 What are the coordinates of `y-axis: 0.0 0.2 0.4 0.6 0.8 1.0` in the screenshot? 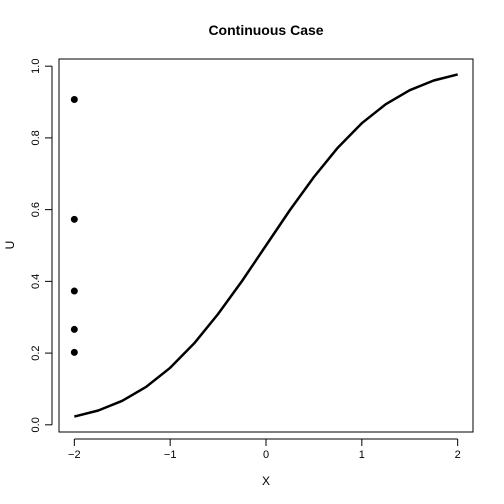 It's located at (41, 245).